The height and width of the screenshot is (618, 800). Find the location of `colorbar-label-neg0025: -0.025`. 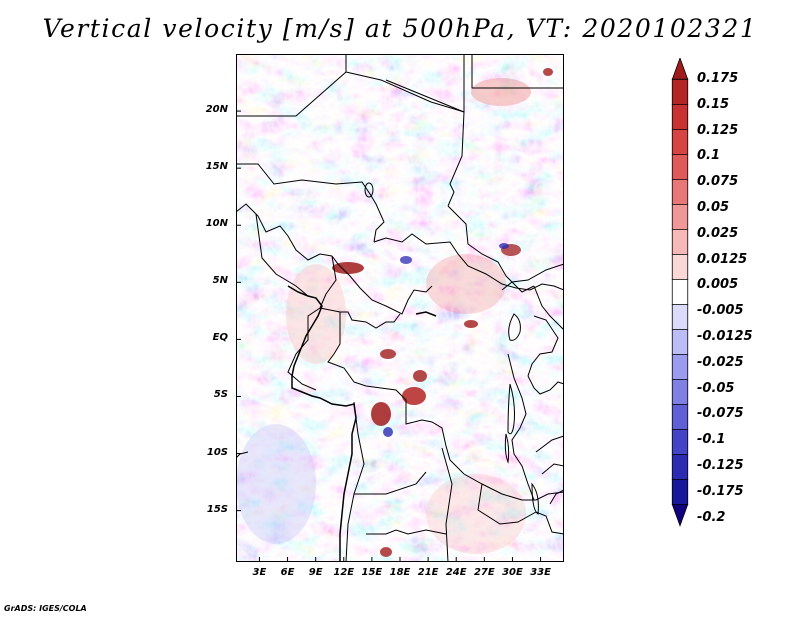

colorbar-label-neg0025: -0.025 is located at coordinates (720, 362).